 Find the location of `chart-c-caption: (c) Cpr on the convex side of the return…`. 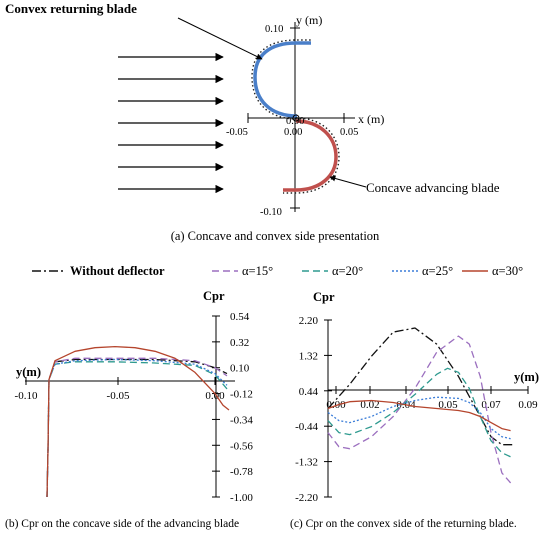

chart-c-caption: (c) Cpr on the convex side of the return… is located at coordinates (403, 524).